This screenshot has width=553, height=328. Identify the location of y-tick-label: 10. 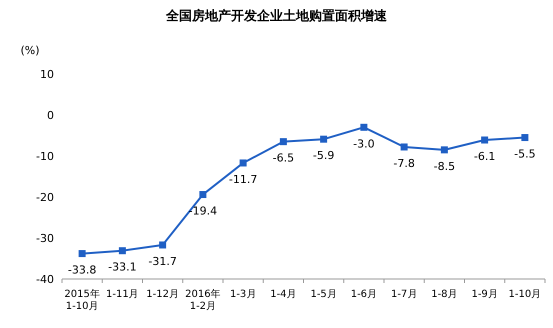
(47, 74).